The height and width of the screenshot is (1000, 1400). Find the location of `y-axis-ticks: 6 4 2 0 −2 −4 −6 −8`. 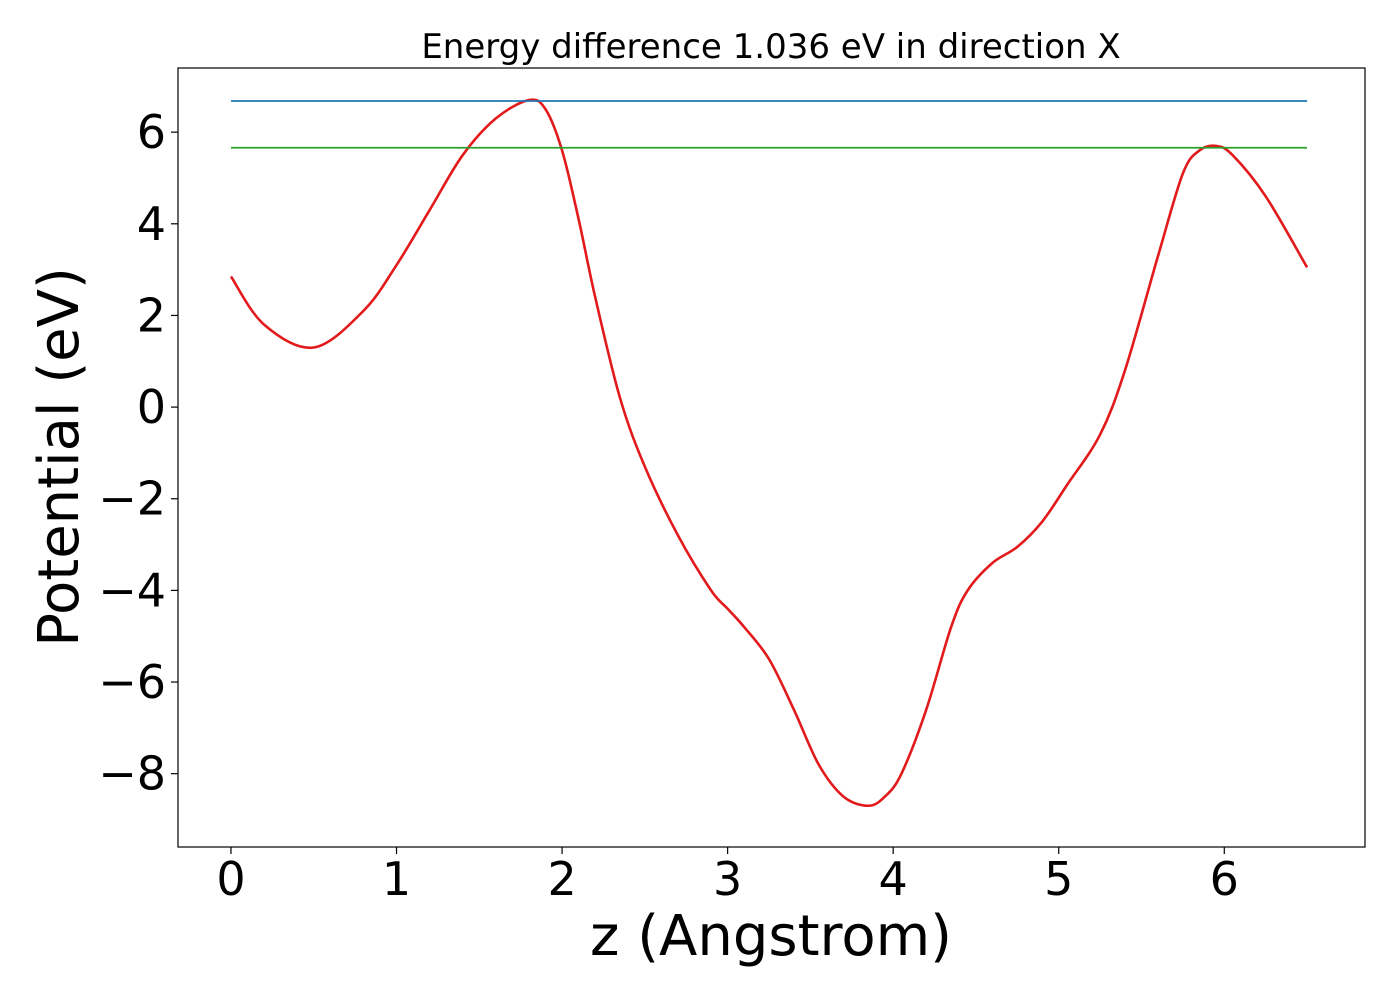

y-axis-ticks: 6 4 2 0 −2 −4 −6 −8 is located at coordinates (138, 453).